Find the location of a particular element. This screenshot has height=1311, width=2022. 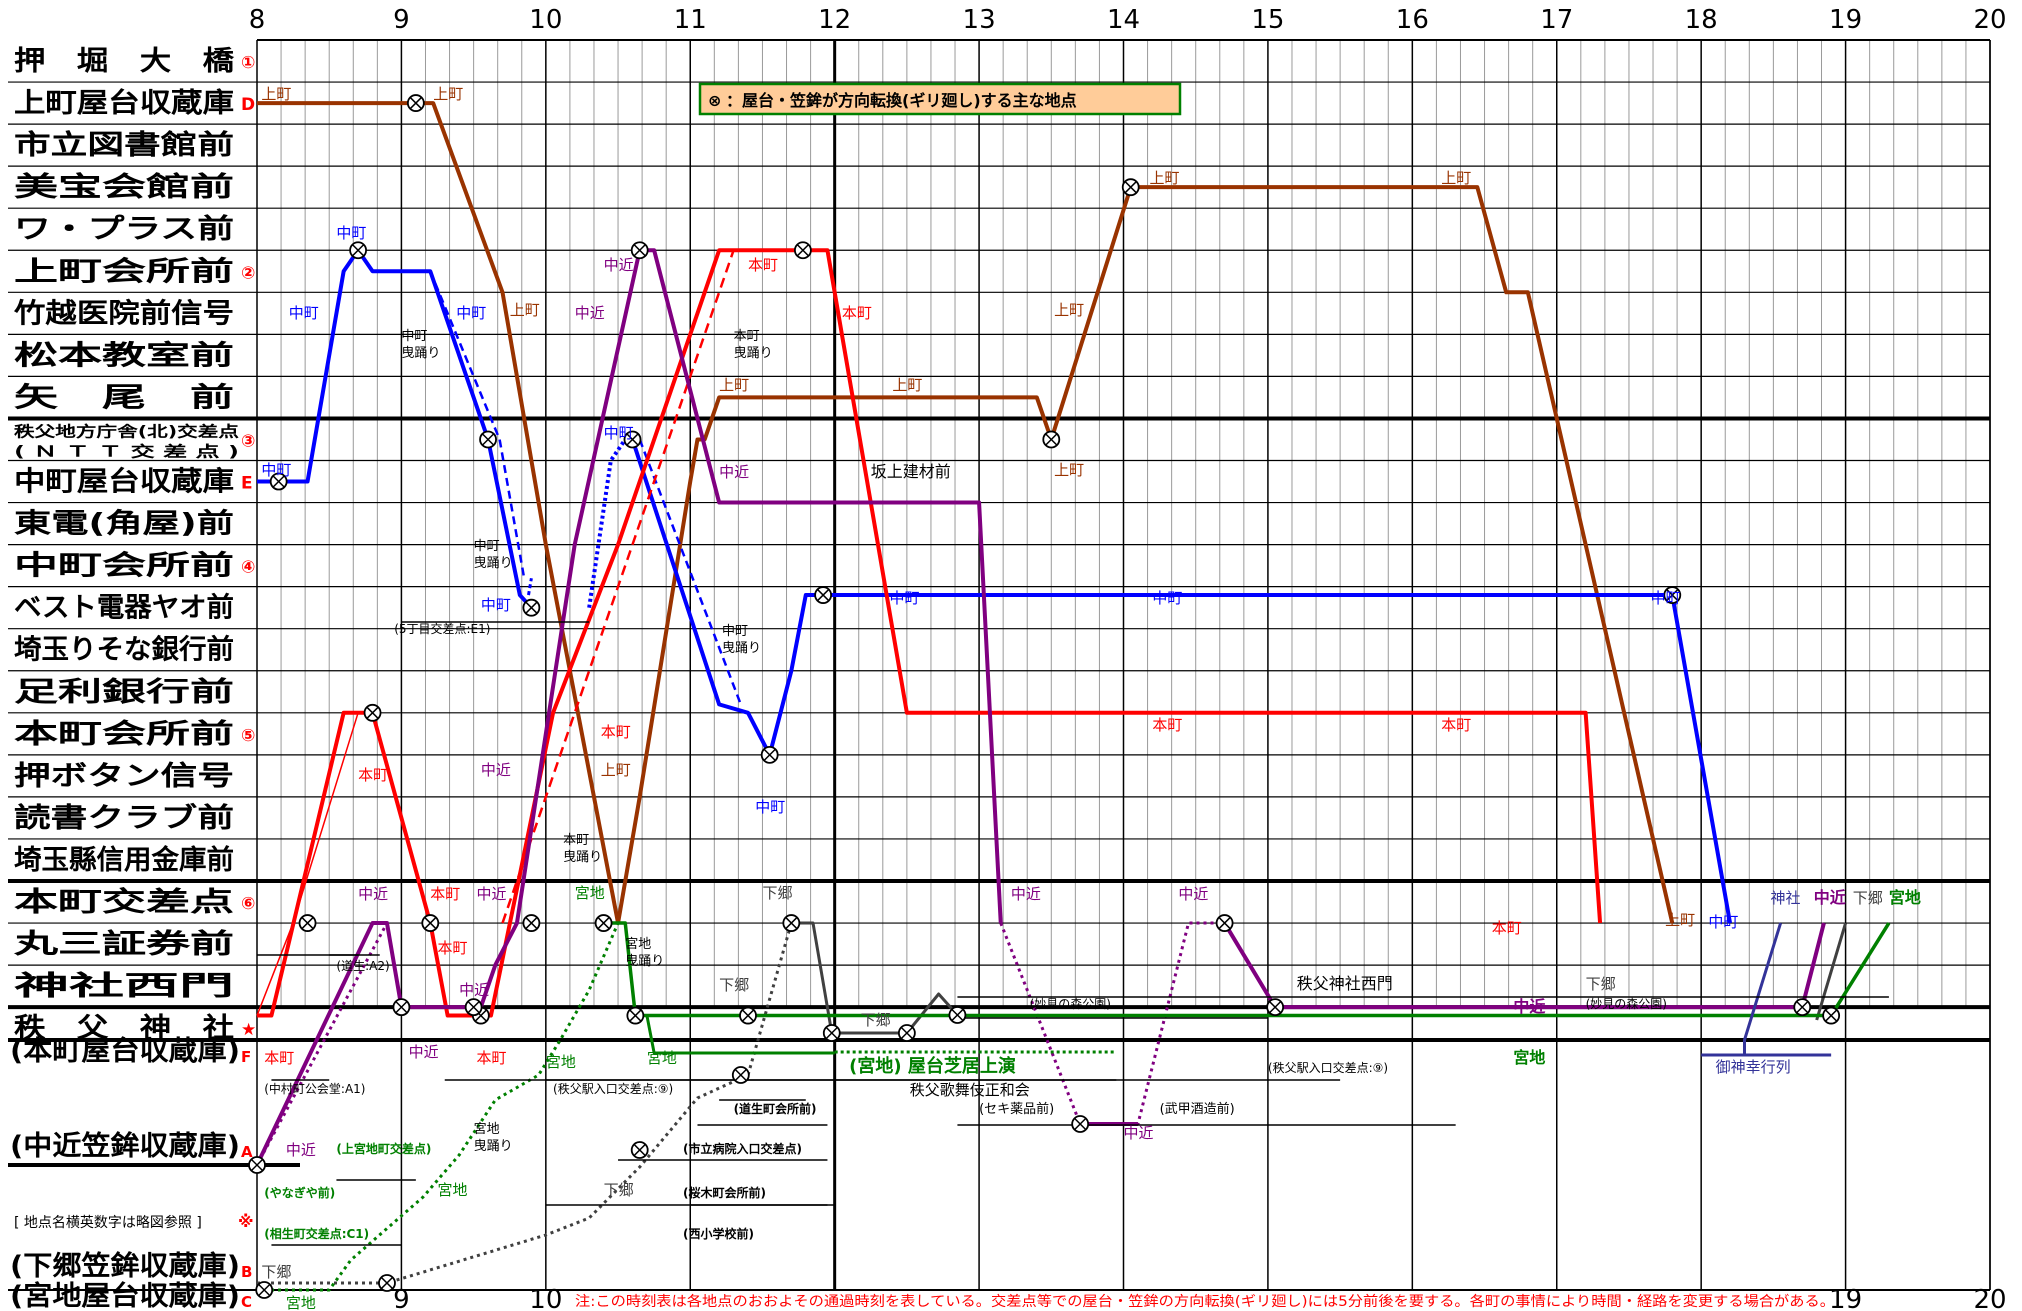

location-mark: ⑤ is located at coordinates (248, 736).